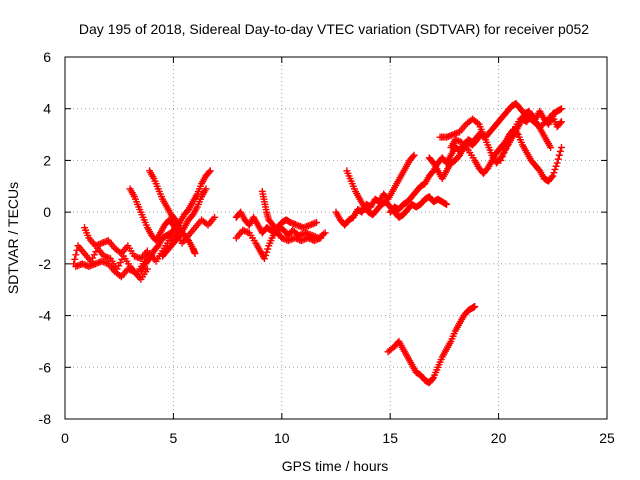 The image size is (640, 480). Describe the element at coordinates (390, 438) in the screenshot. I see `x-tick-label: 15` at that location.